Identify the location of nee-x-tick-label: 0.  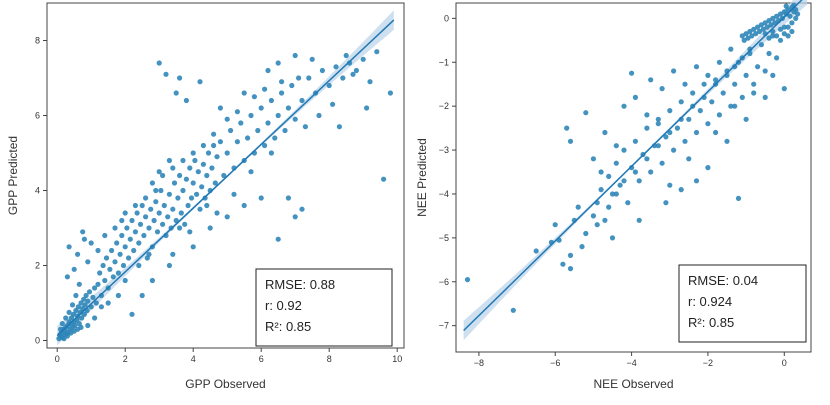
(784, 363).